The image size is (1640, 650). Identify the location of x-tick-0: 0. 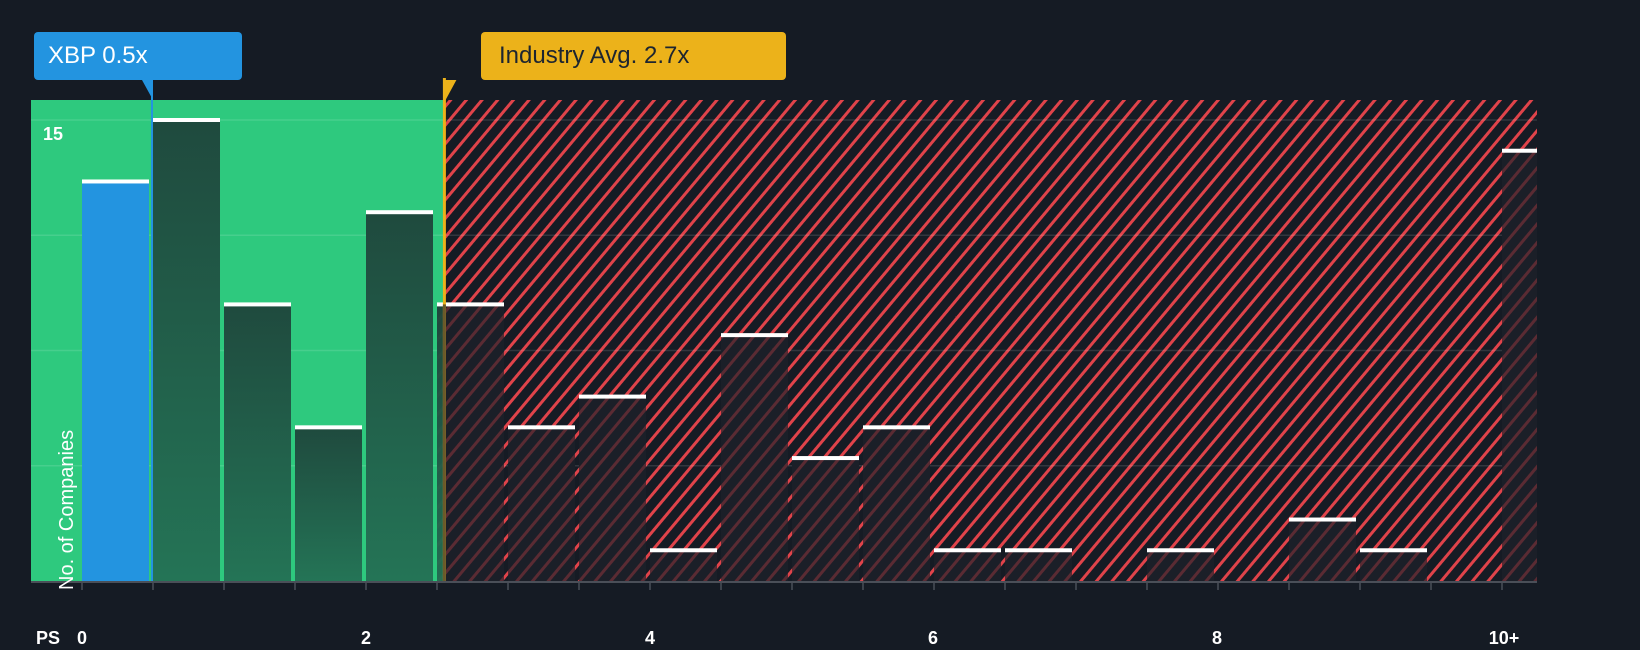
(82, 638).